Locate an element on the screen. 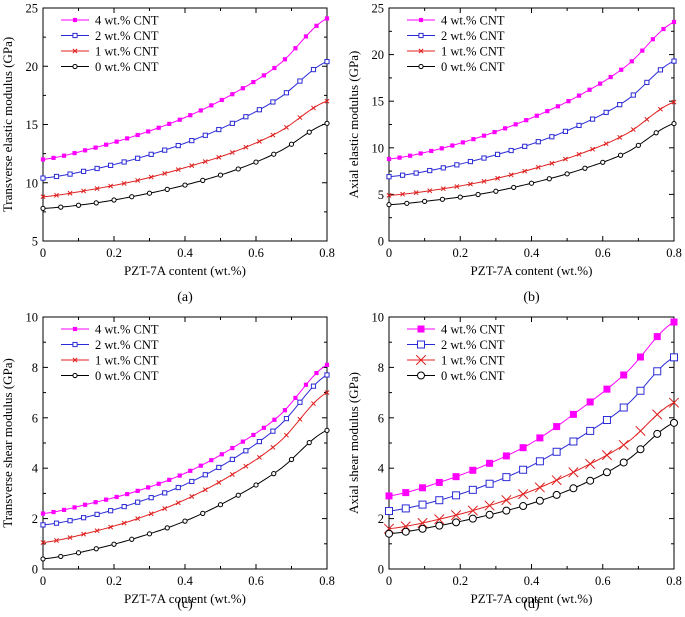  panel-label: (c) is located at coordinates (185, 604).